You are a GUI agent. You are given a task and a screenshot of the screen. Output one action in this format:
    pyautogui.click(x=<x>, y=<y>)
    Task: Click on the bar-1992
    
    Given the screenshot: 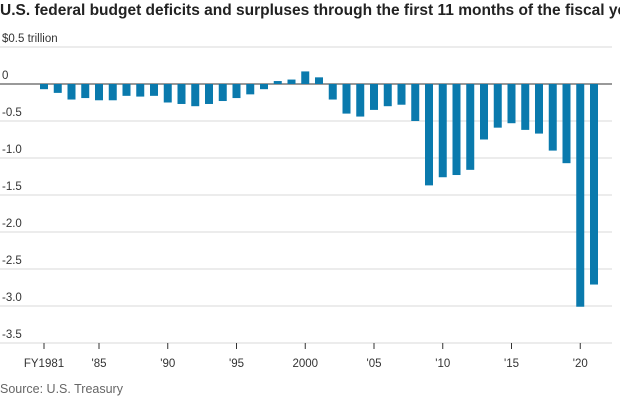 What is the action you would take?
    pyautogui.click(x=195, y=95)
    